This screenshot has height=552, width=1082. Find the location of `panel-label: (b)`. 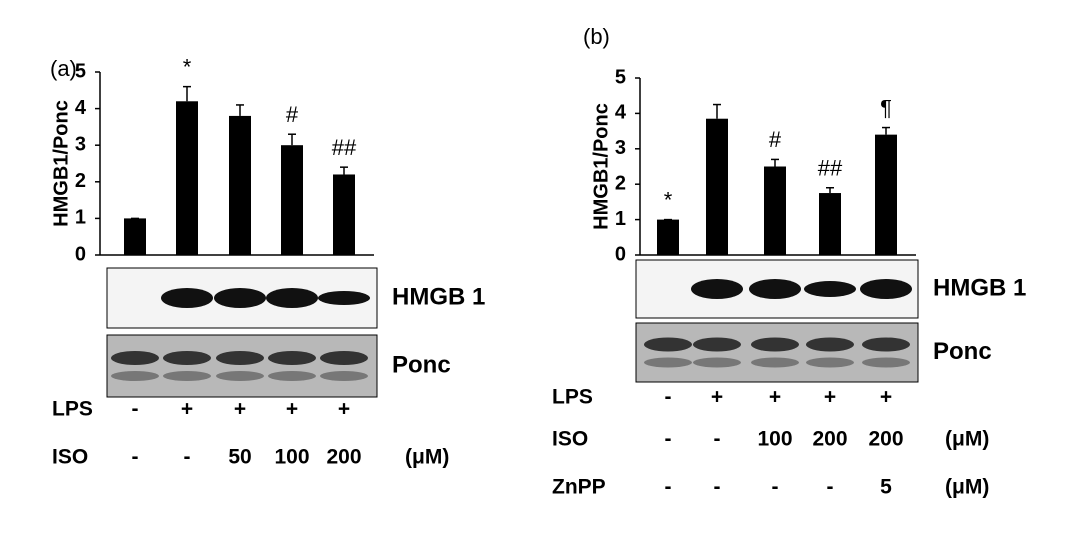

panel-label: (b) is located at coordinates (596, 36).